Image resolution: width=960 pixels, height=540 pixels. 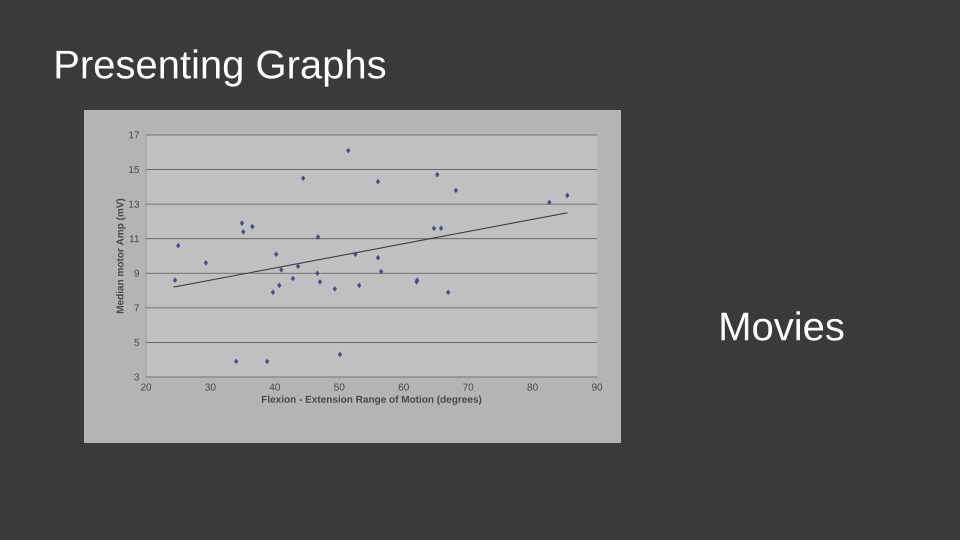 What do you see at coordinates (221, 68) in the screenshot?
I see `chart-title: Presenting Graphs` at bounding box center [221, 68].